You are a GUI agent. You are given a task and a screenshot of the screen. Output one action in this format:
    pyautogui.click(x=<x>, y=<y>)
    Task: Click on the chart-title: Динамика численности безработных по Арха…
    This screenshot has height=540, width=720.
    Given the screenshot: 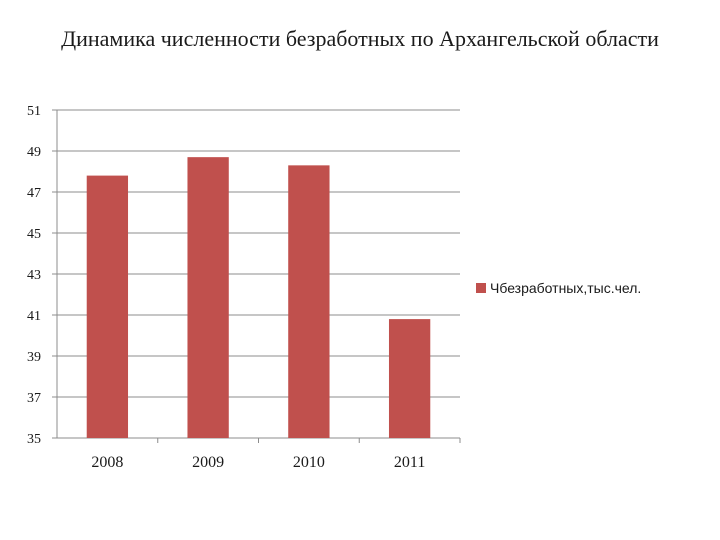 What is the action you would take?
    pyautogui.click(x=360, y=38)
    